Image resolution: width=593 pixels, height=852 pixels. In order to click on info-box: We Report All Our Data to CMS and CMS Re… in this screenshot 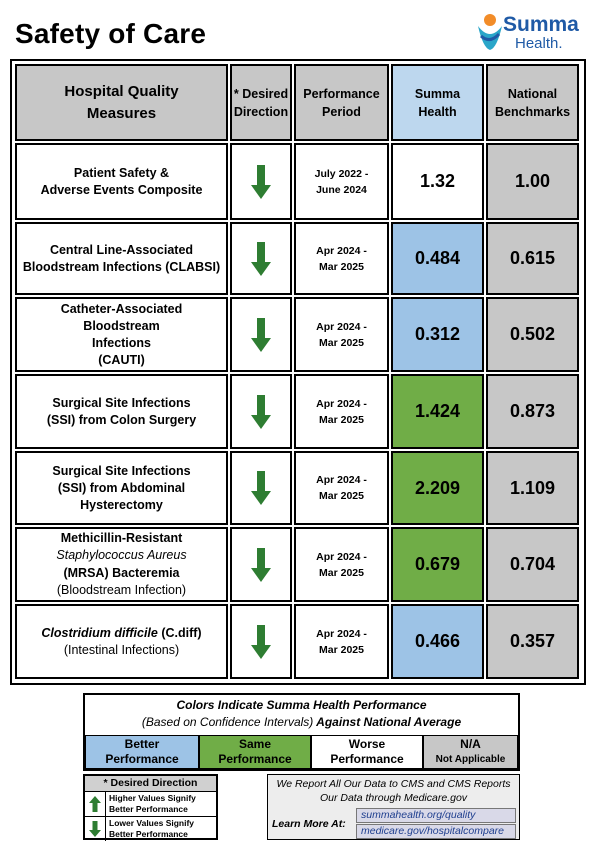, I will do `click(393, 807)`.